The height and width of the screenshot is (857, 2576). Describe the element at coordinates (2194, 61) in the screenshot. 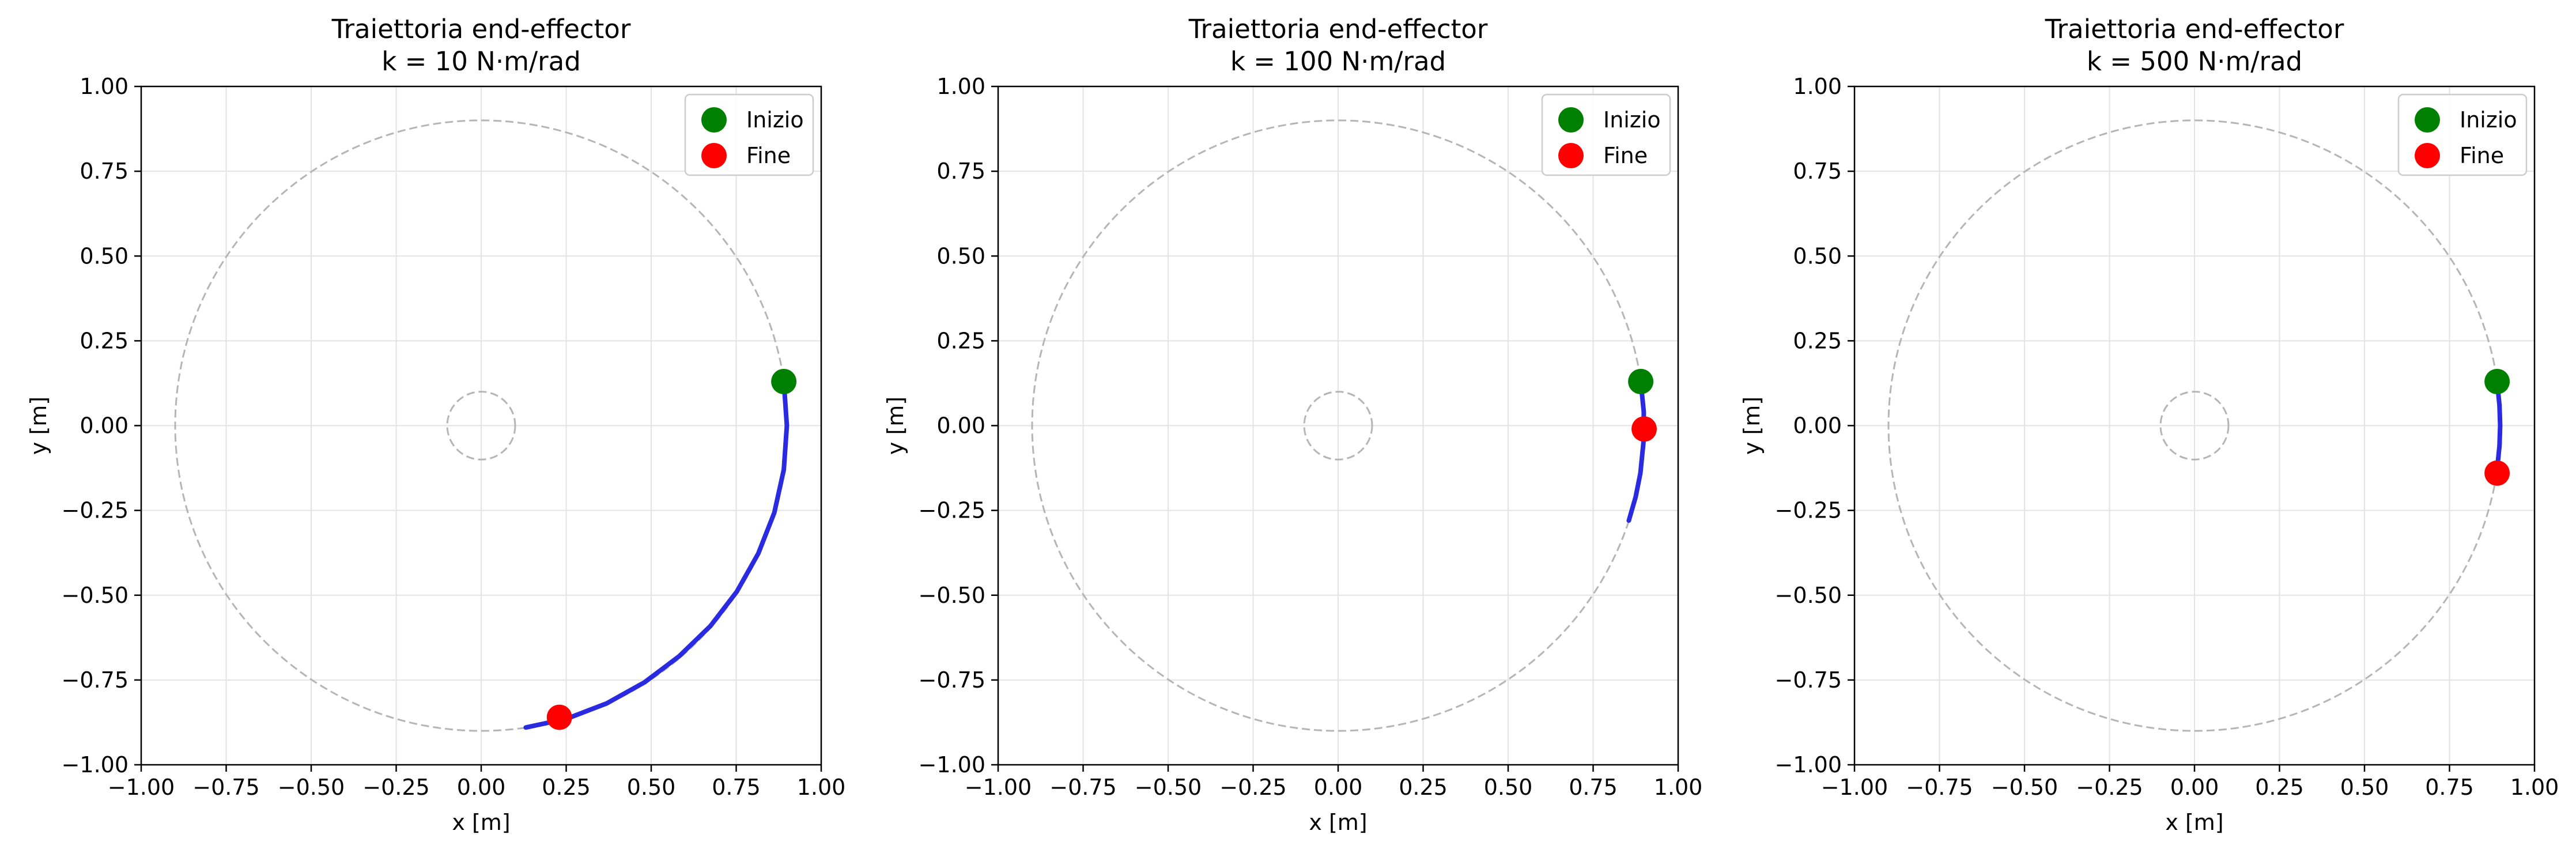

I see `chart-title-line-2: k = 500 N·m/rad` at that location.